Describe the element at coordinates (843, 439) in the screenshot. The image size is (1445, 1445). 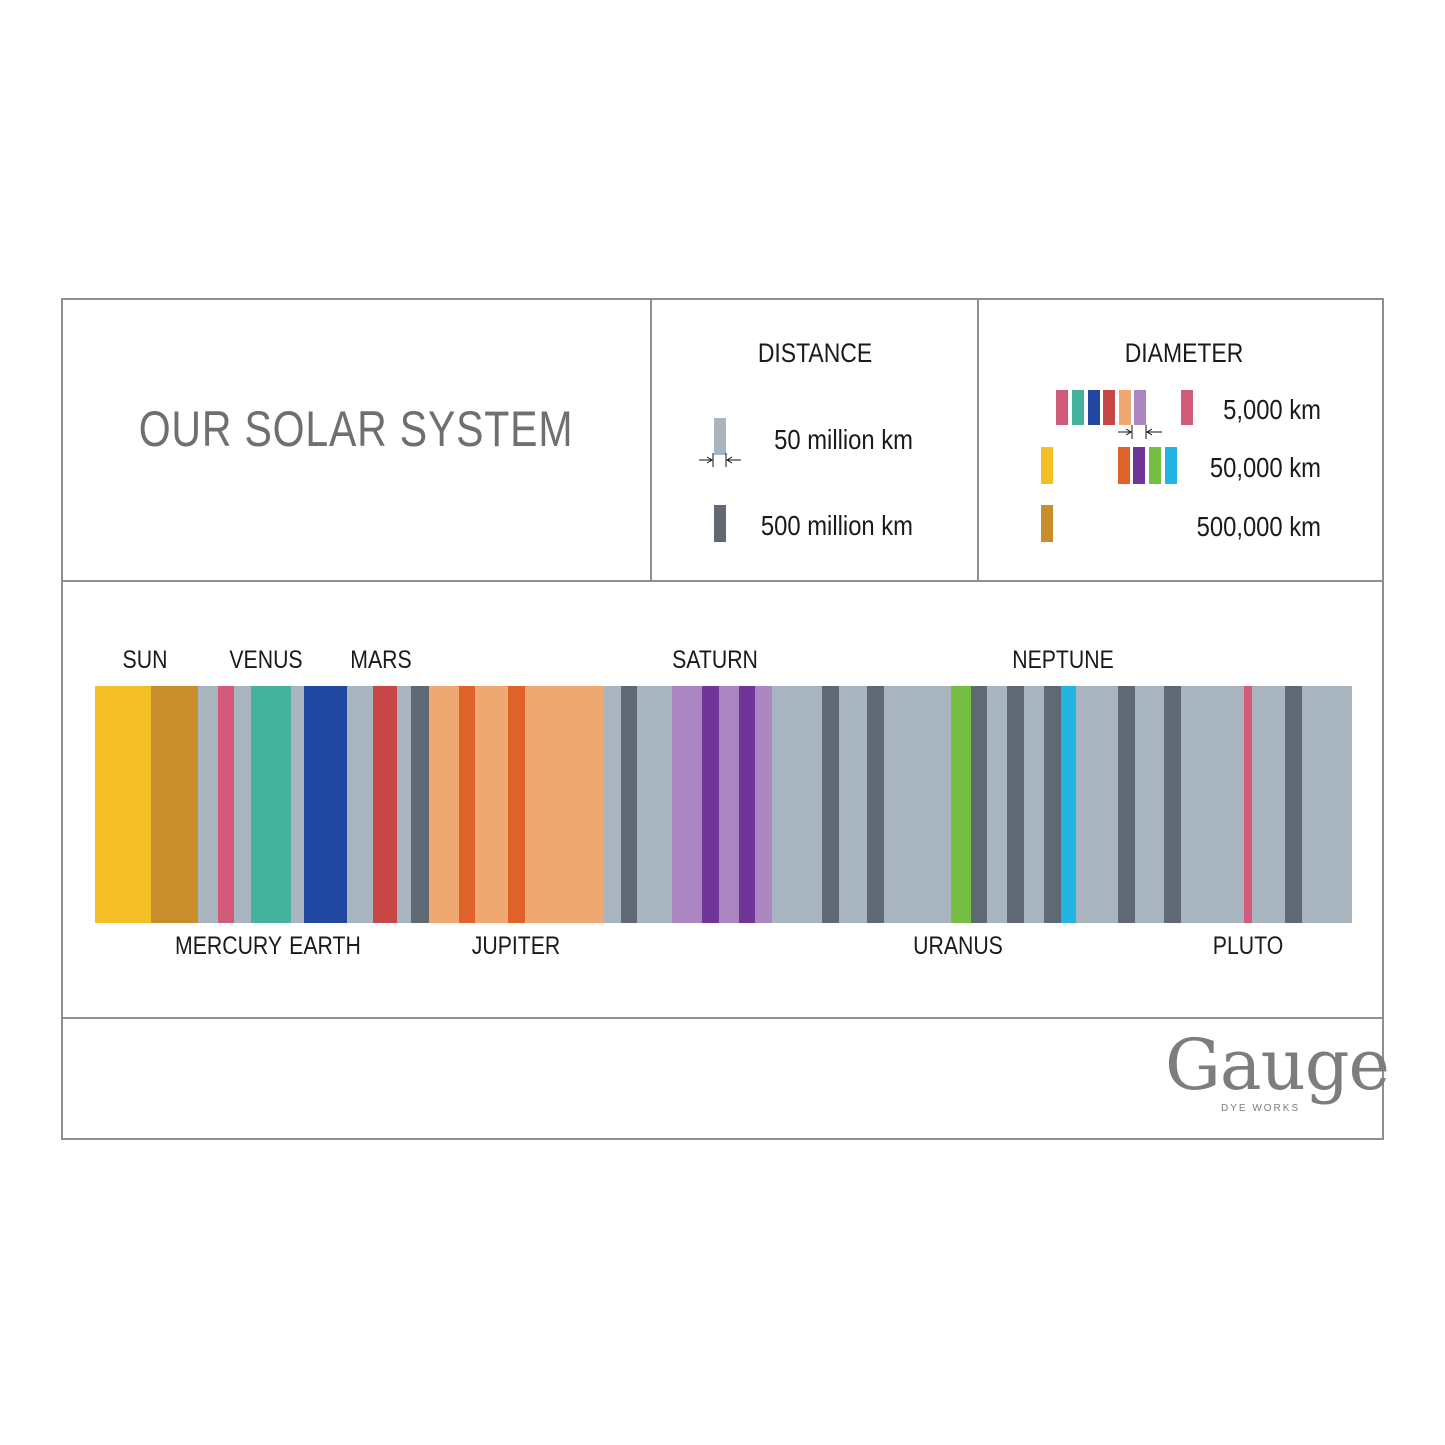
I see `distance-label-50m: 50 million km` at that location.